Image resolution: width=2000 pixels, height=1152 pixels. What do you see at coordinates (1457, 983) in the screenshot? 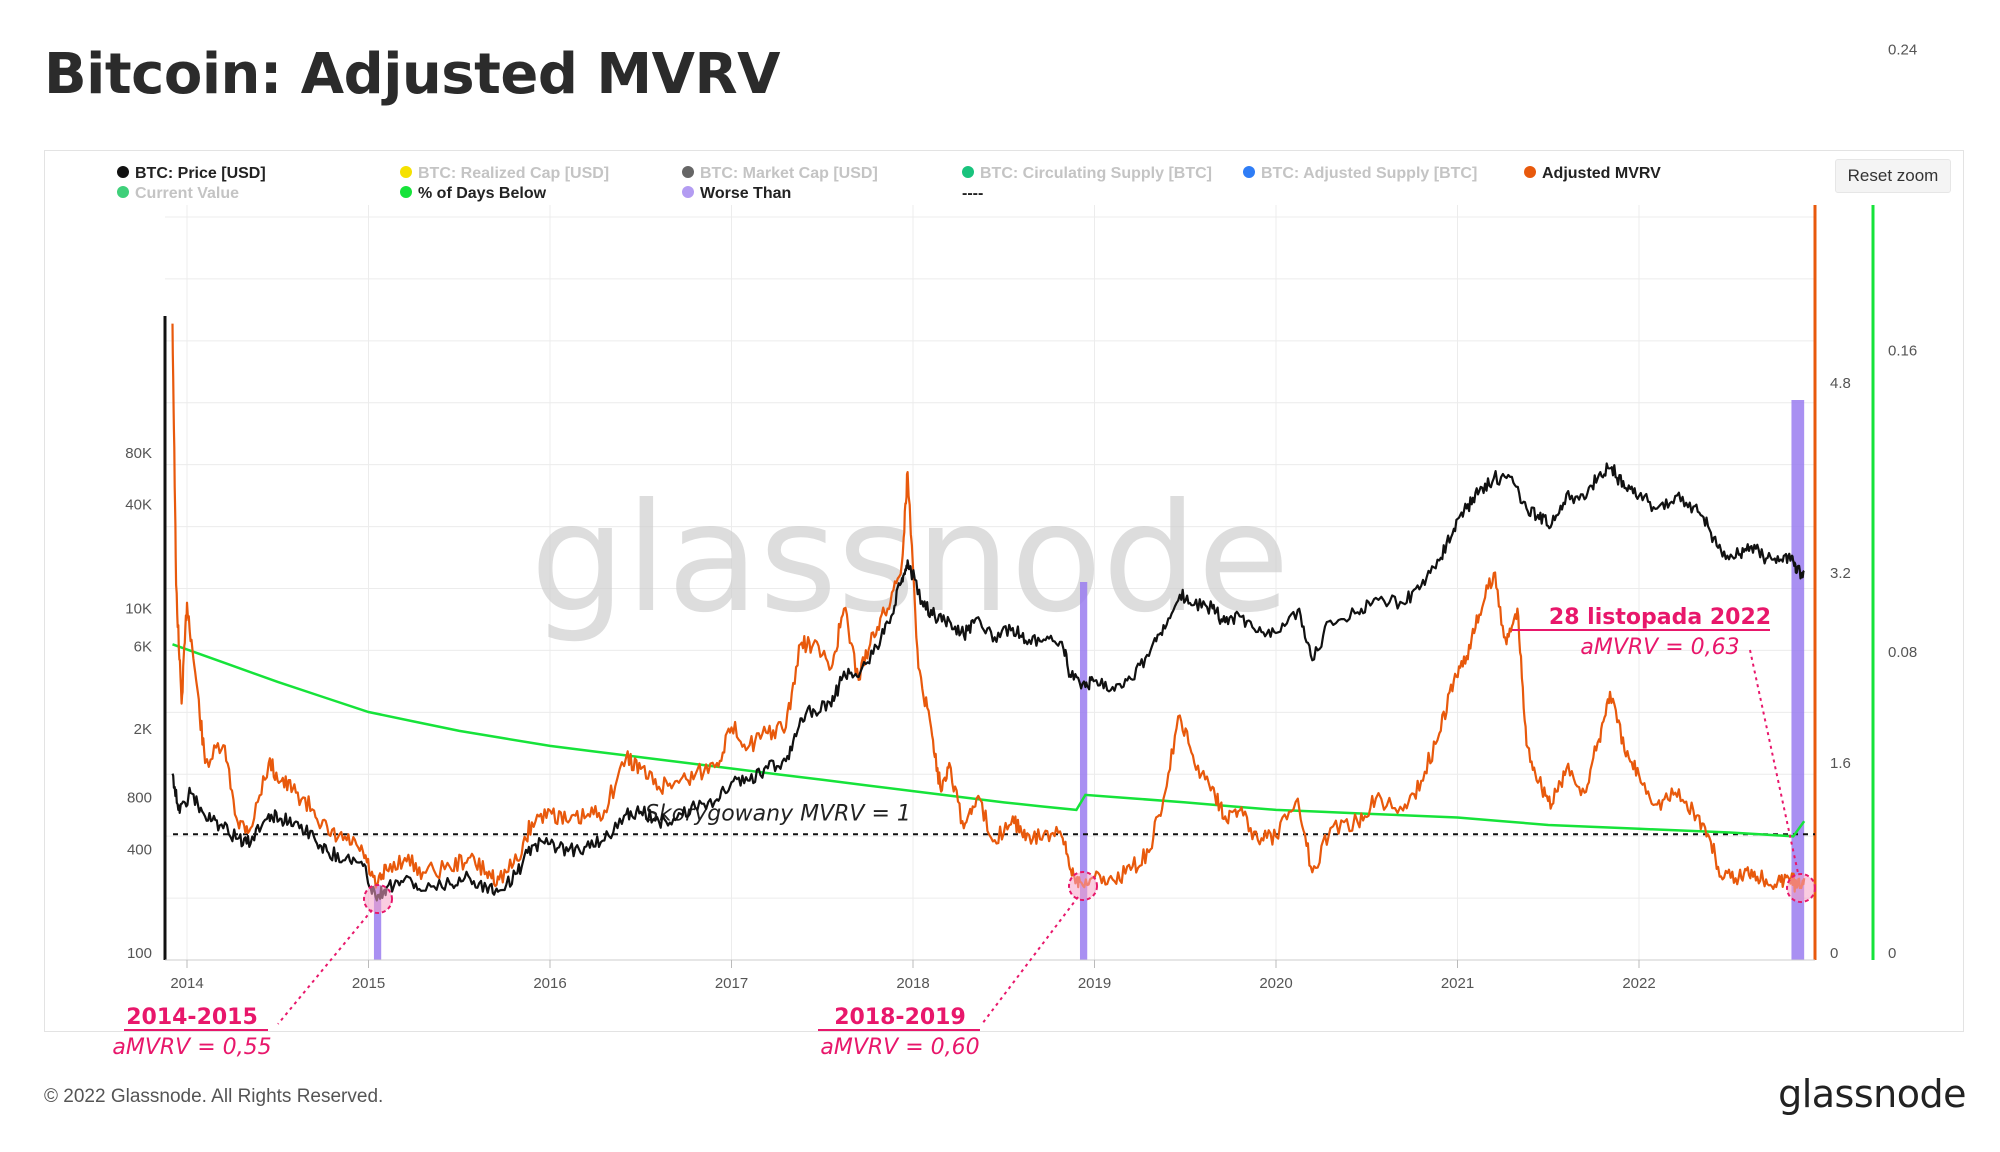
I see `x-tick-label: 2021` at bounding box center [1457, 983].